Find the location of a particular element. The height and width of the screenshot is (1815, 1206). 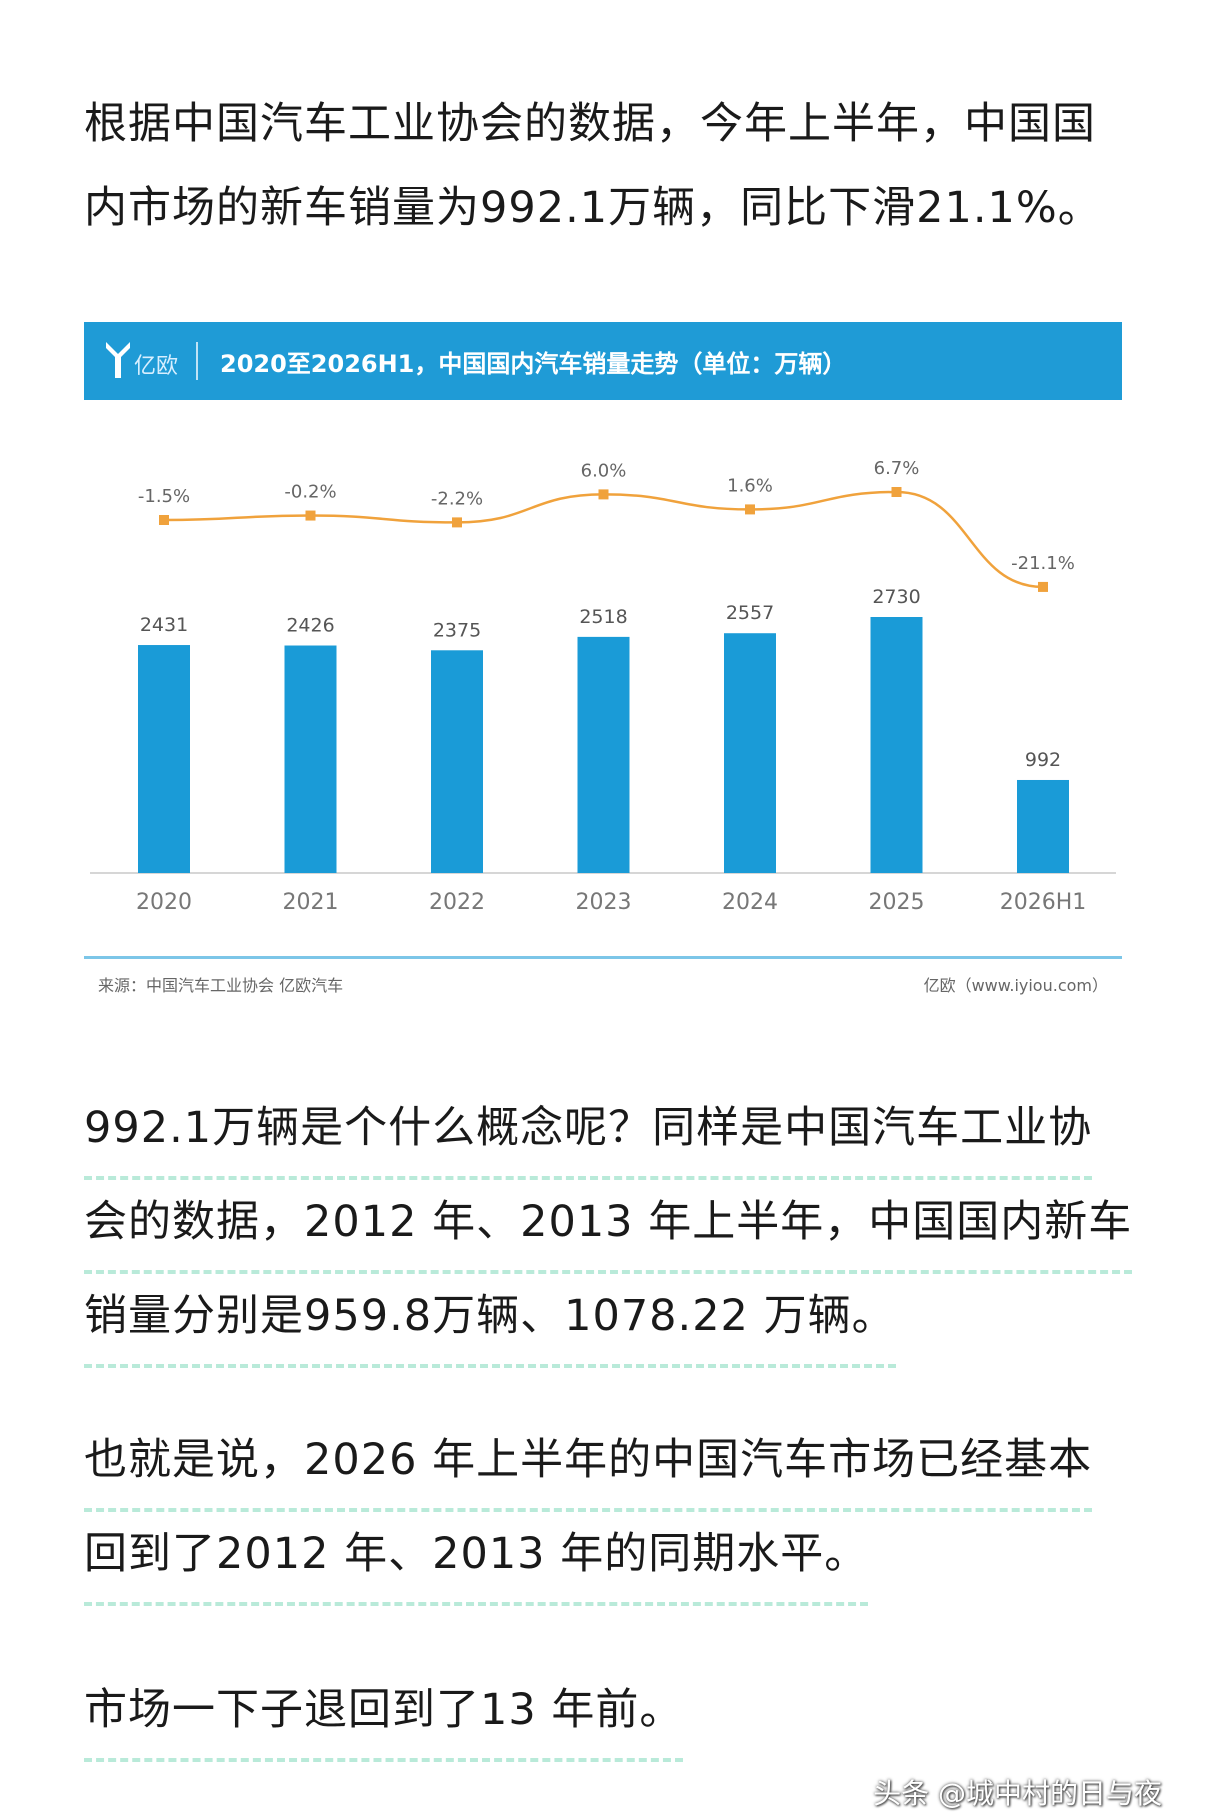

header-divider is located at coordinates (197, 361).